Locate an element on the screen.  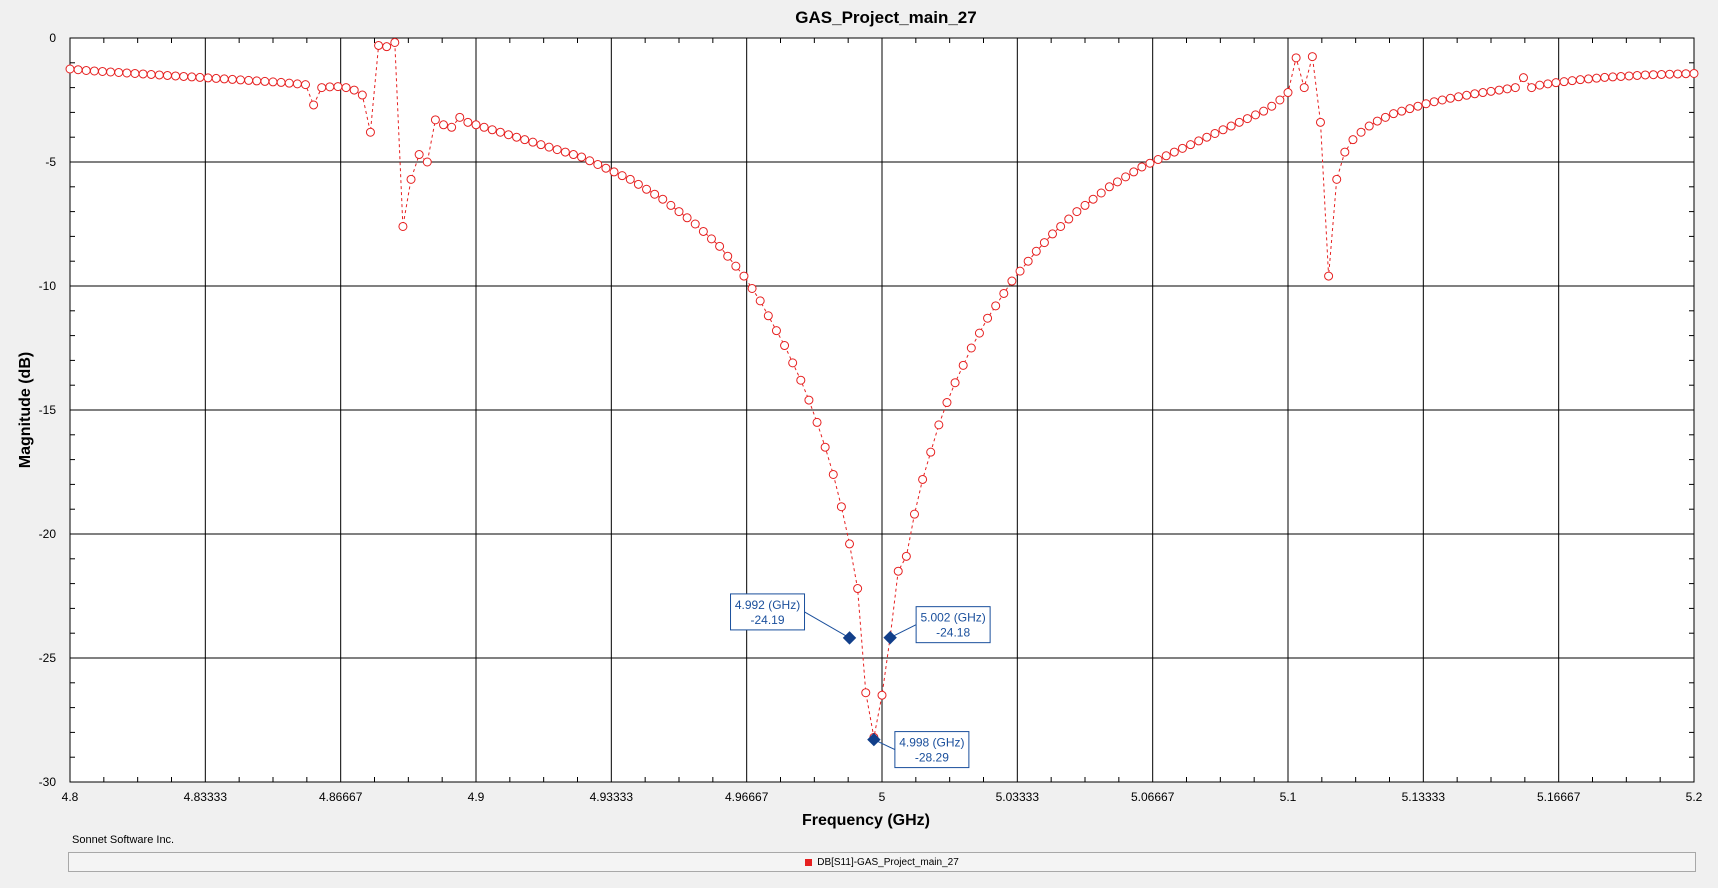
chart-title: GAS_Project_main_27 is located at coordinates (885, 17).